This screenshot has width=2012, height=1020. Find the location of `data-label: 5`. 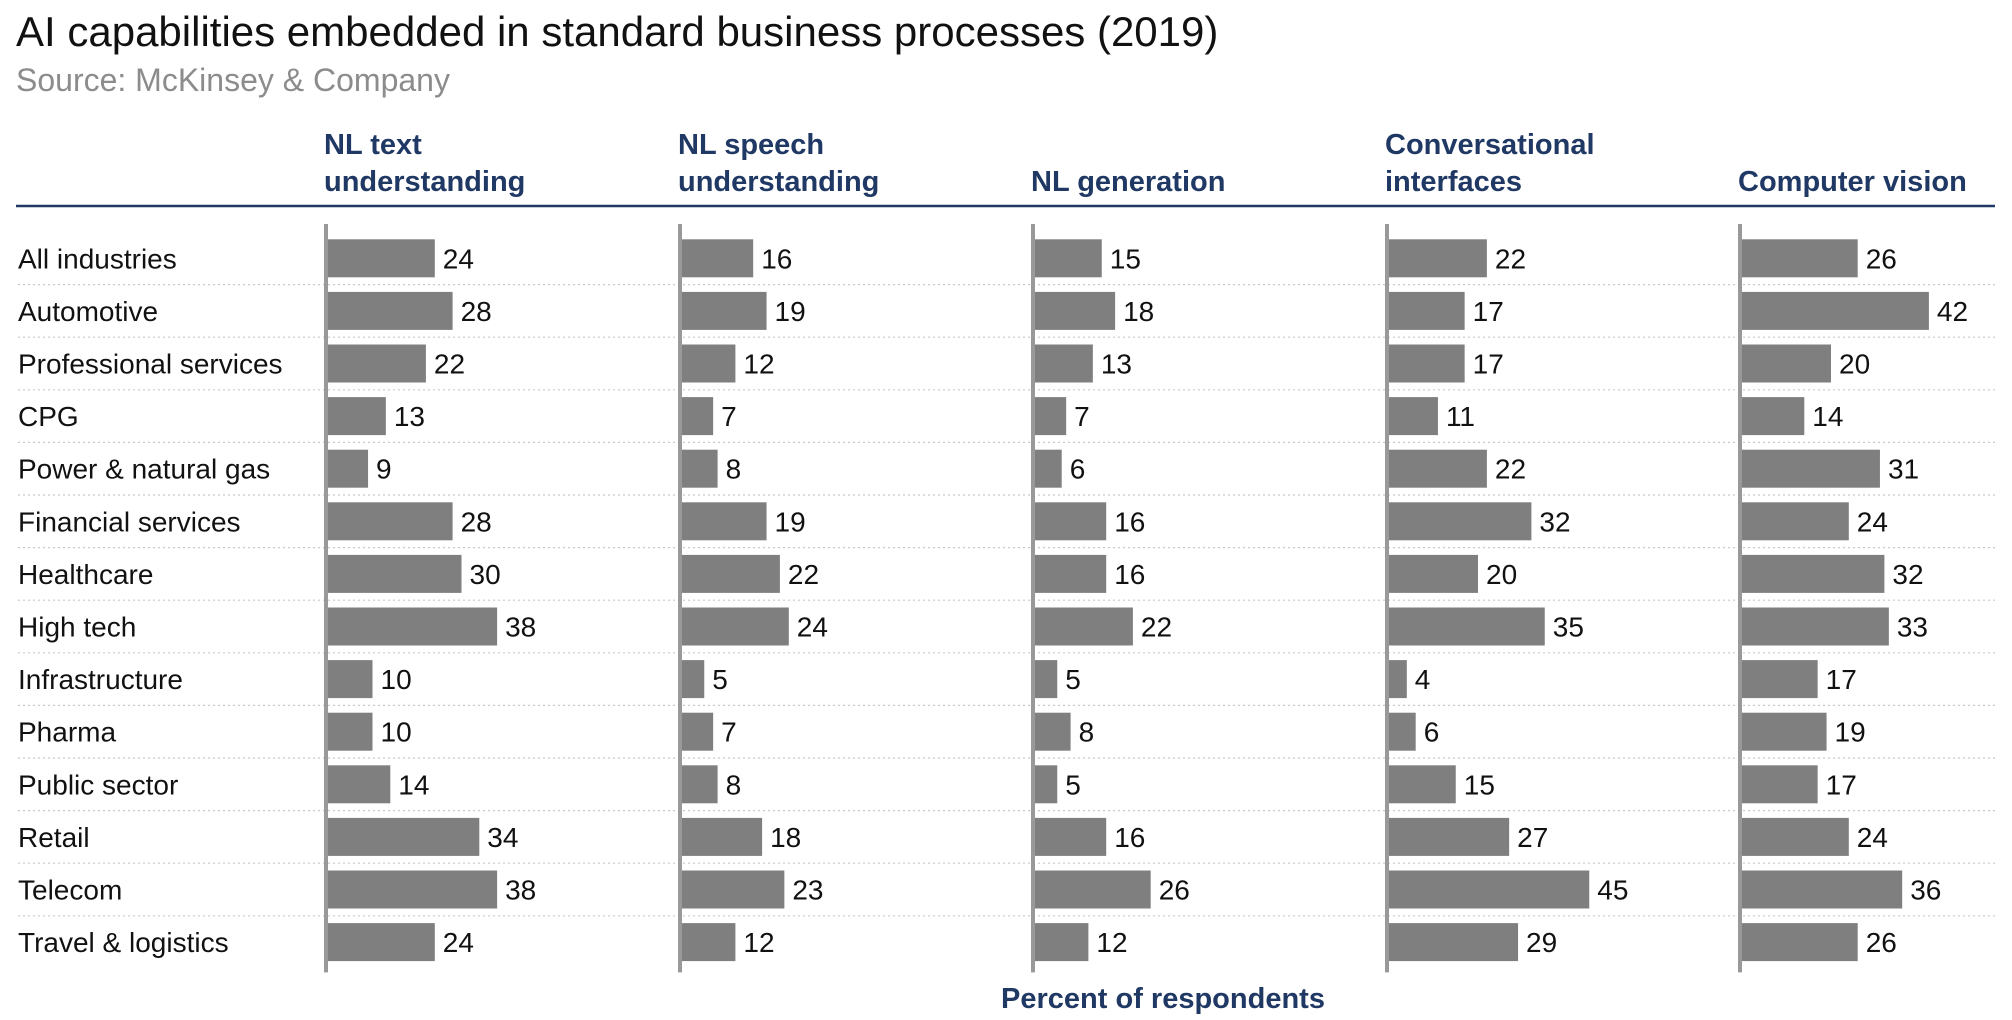

data-label: 5 is located at coordinates (1073, 679).